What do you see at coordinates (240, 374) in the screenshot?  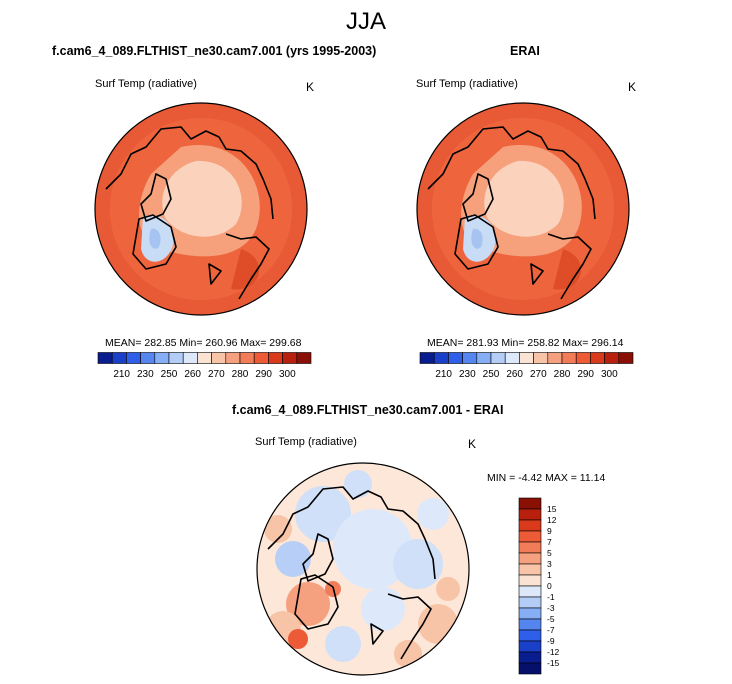 I see `colorbar-1-tick-label: 280` at bounding box center [240, 374].